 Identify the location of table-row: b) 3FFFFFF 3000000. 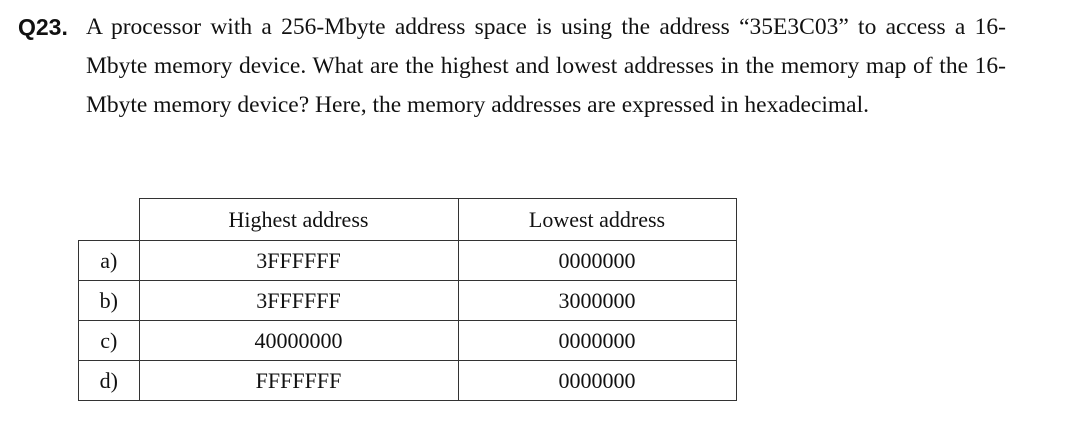
(407, 300).